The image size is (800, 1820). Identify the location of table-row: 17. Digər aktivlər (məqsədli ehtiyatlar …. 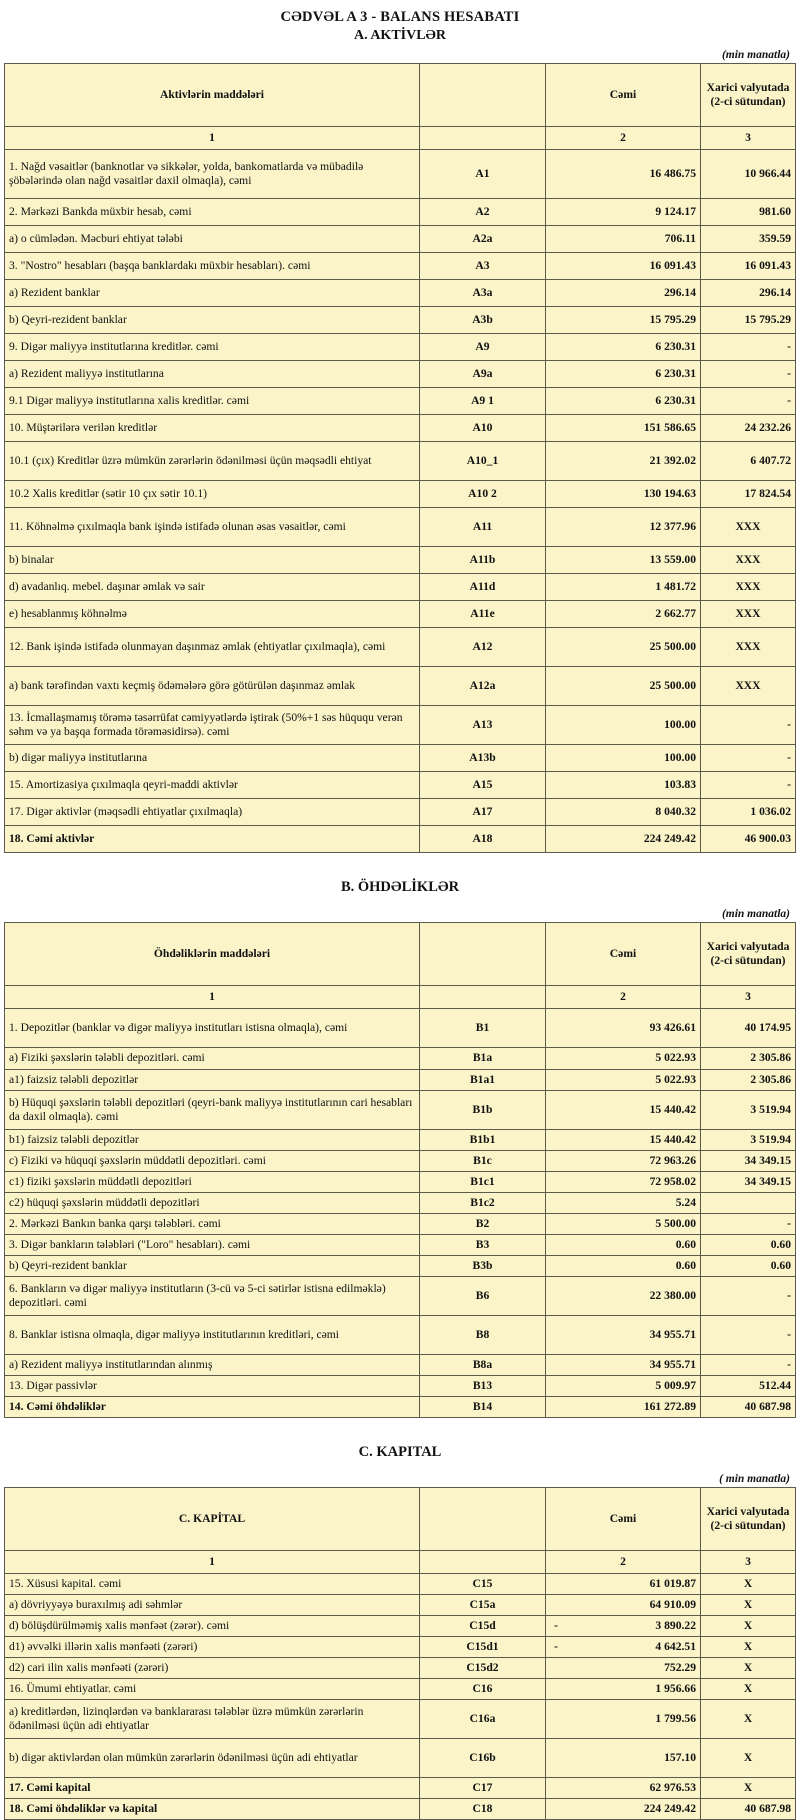
(400, 811).